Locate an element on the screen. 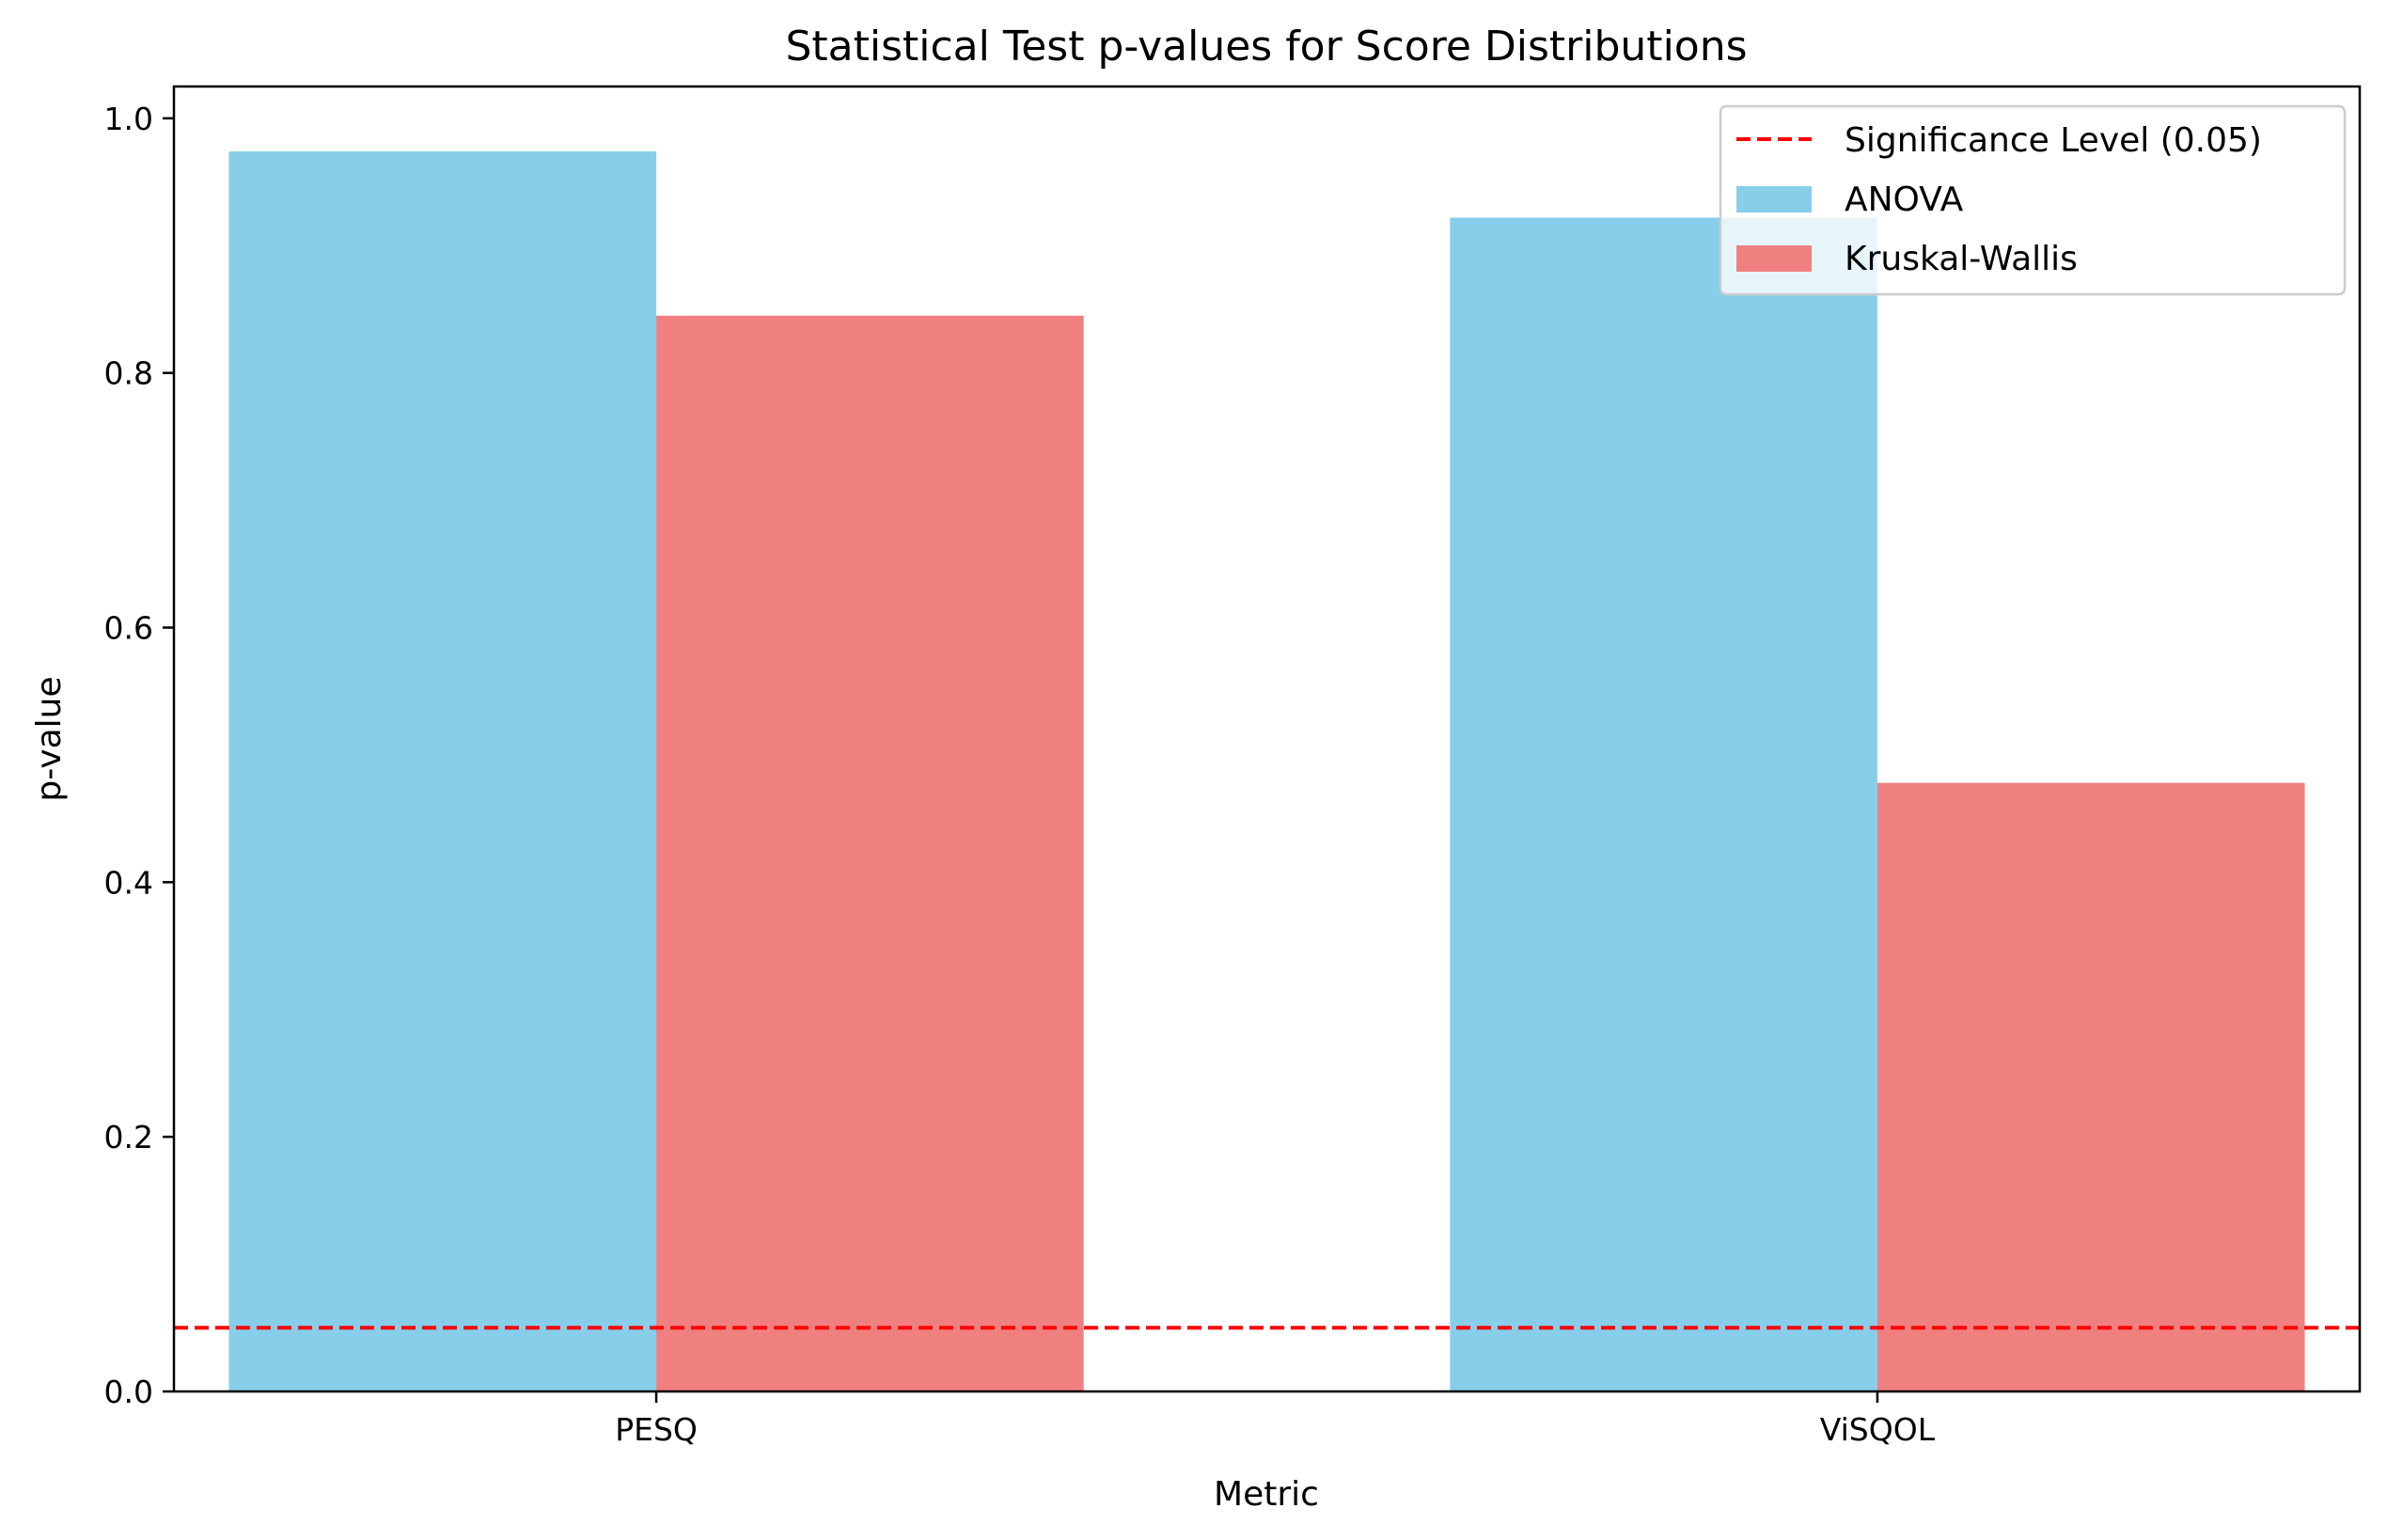 Image resolution: width=2387 pixels, height=1540 pixels. bar-kruskal-wallis-visqol is located at coordinates (2091, 1086).